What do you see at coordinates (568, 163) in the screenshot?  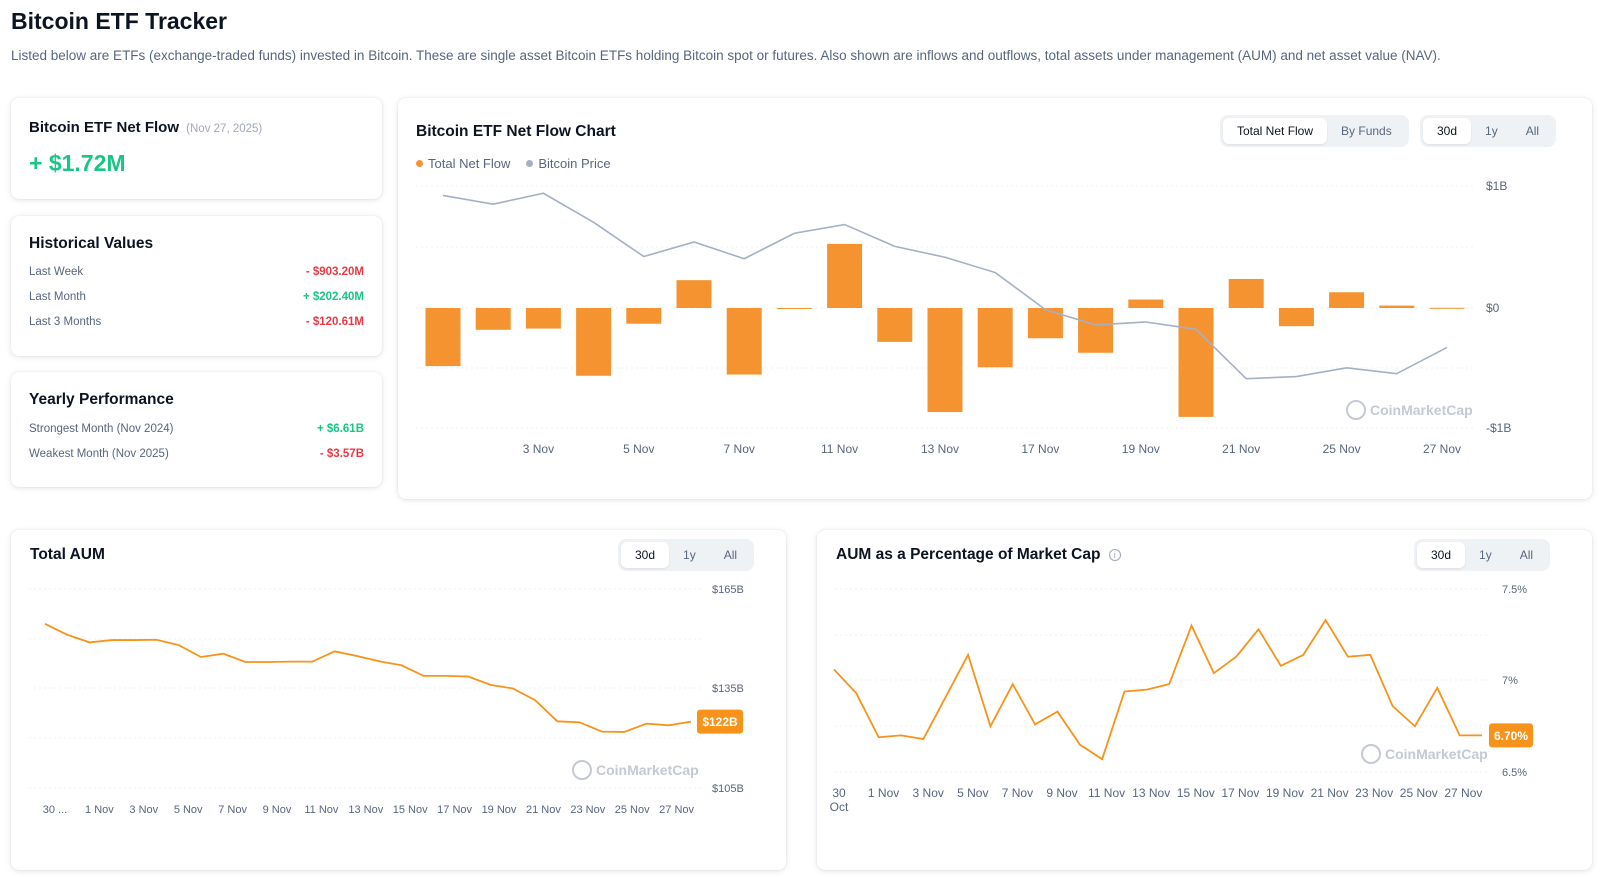 I see `legend-bitcoin-price: Bitcoin Price` at bounding box center [568, 163].